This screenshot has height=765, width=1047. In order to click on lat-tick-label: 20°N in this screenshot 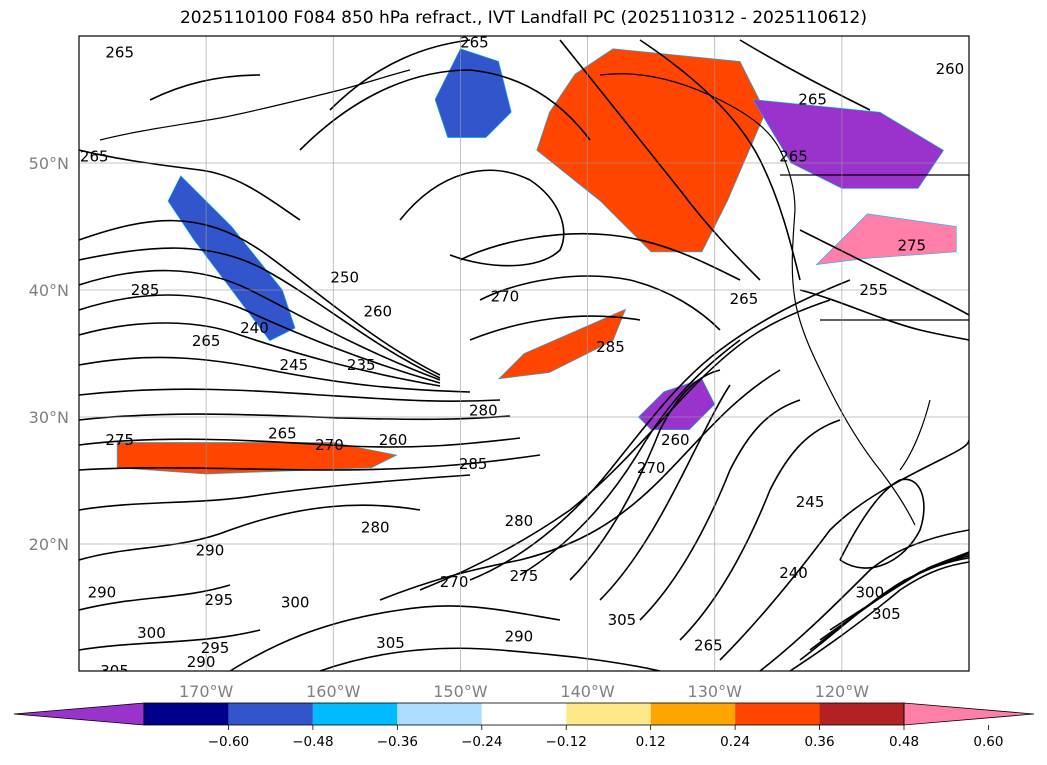, I will do `click(49, 544)`.